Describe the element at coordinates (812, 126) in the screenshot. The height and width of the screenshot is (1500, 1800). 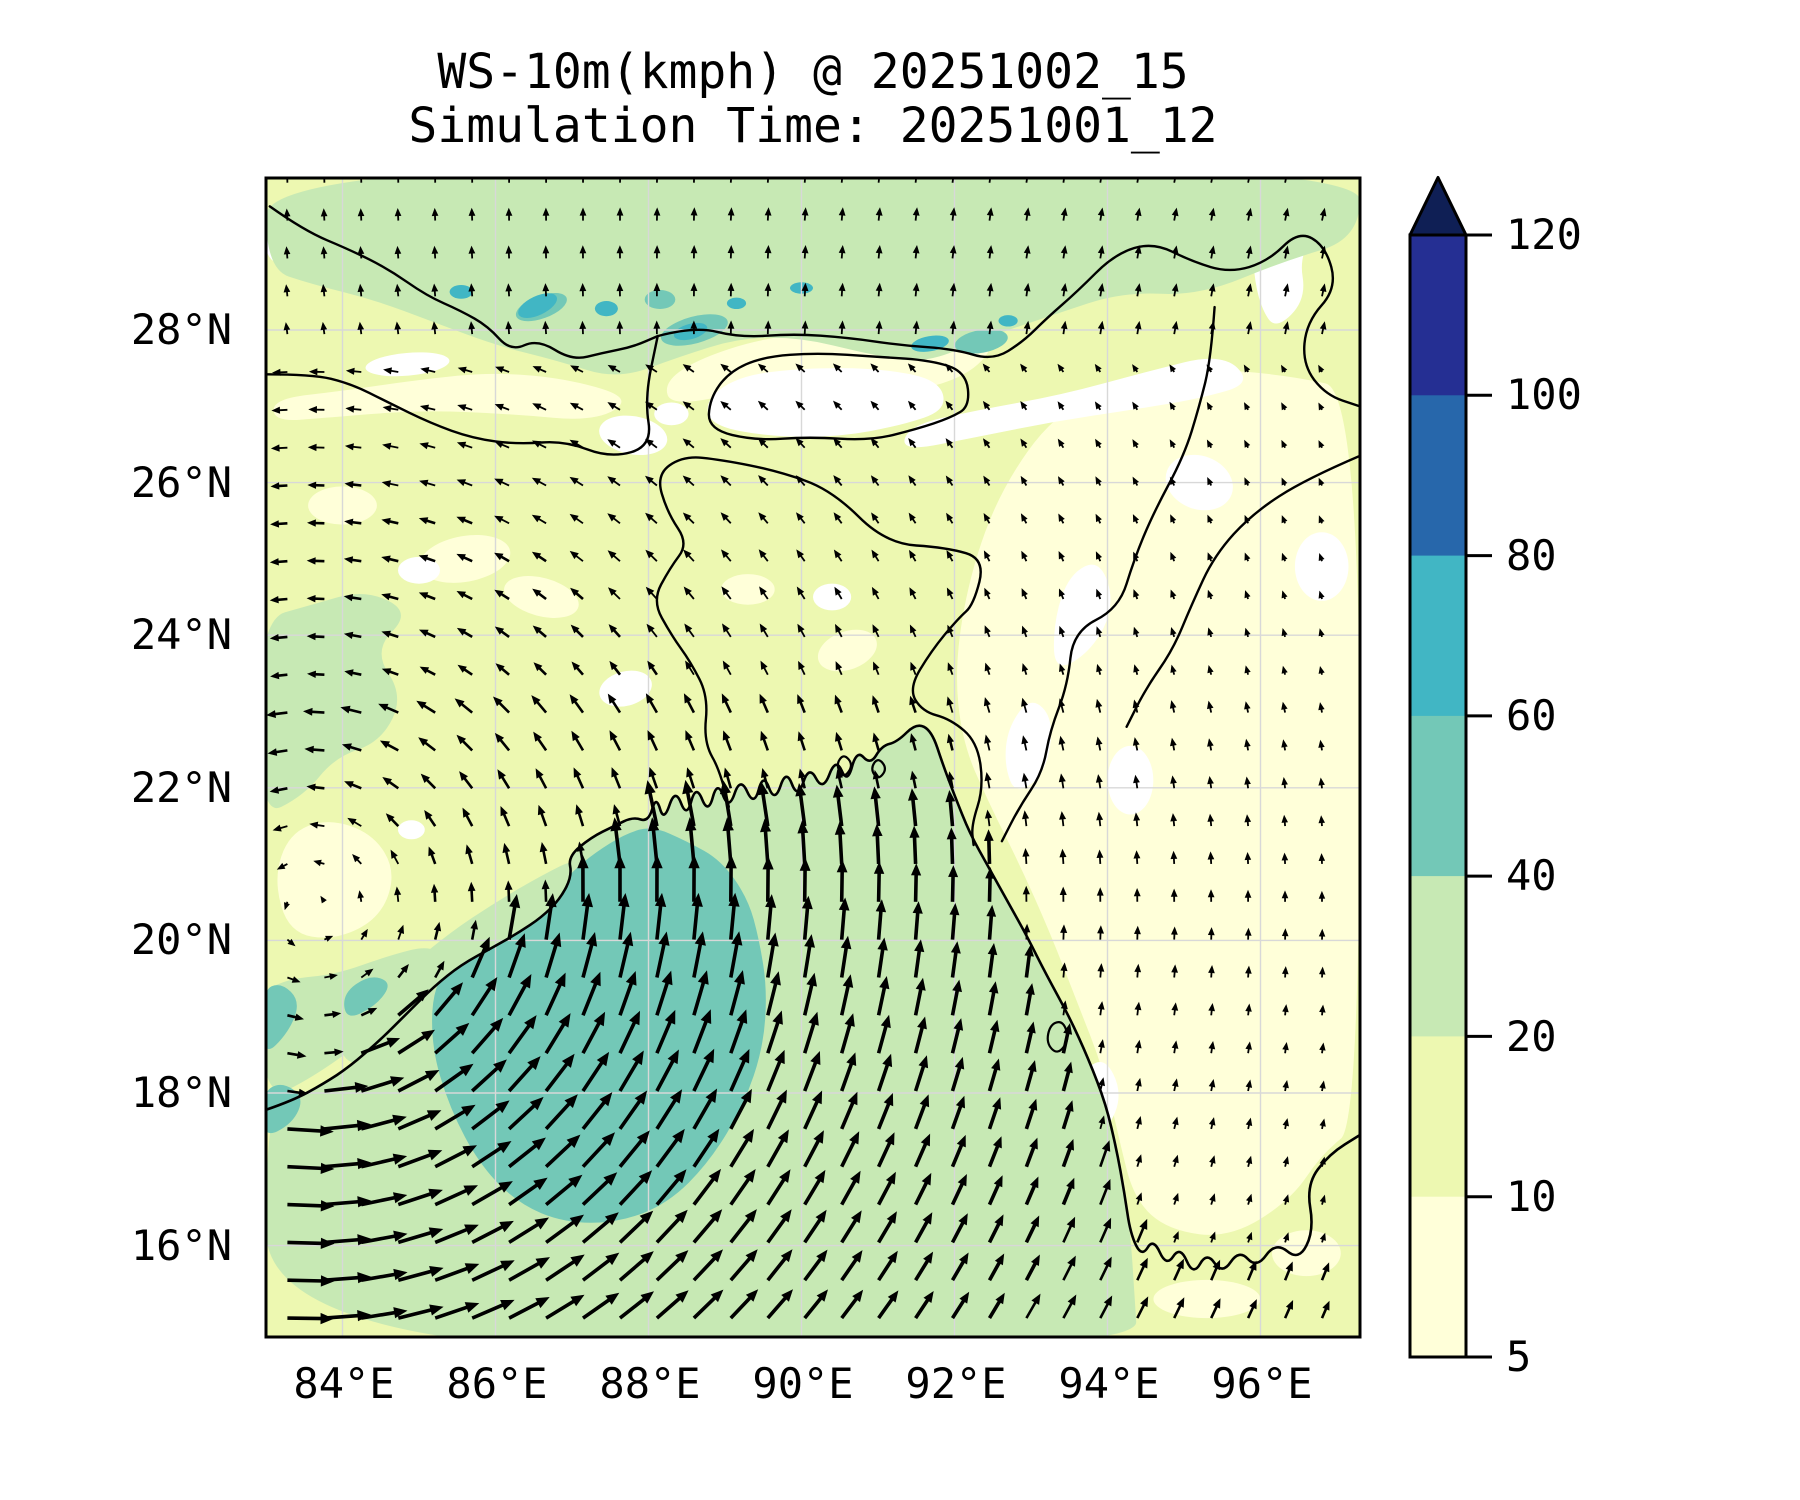
I see `map-subtitle: Simulation Time: 20251001_12` at that location.